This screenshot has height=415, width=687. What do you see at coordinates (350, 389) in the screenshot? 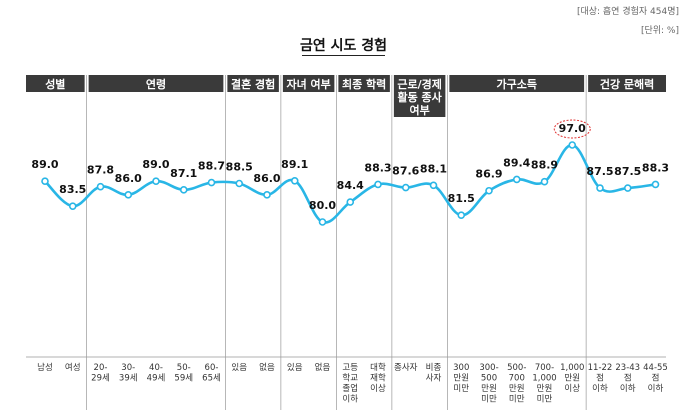
I see `x-tick-label: 졸업` at bounding box center [350, 389].